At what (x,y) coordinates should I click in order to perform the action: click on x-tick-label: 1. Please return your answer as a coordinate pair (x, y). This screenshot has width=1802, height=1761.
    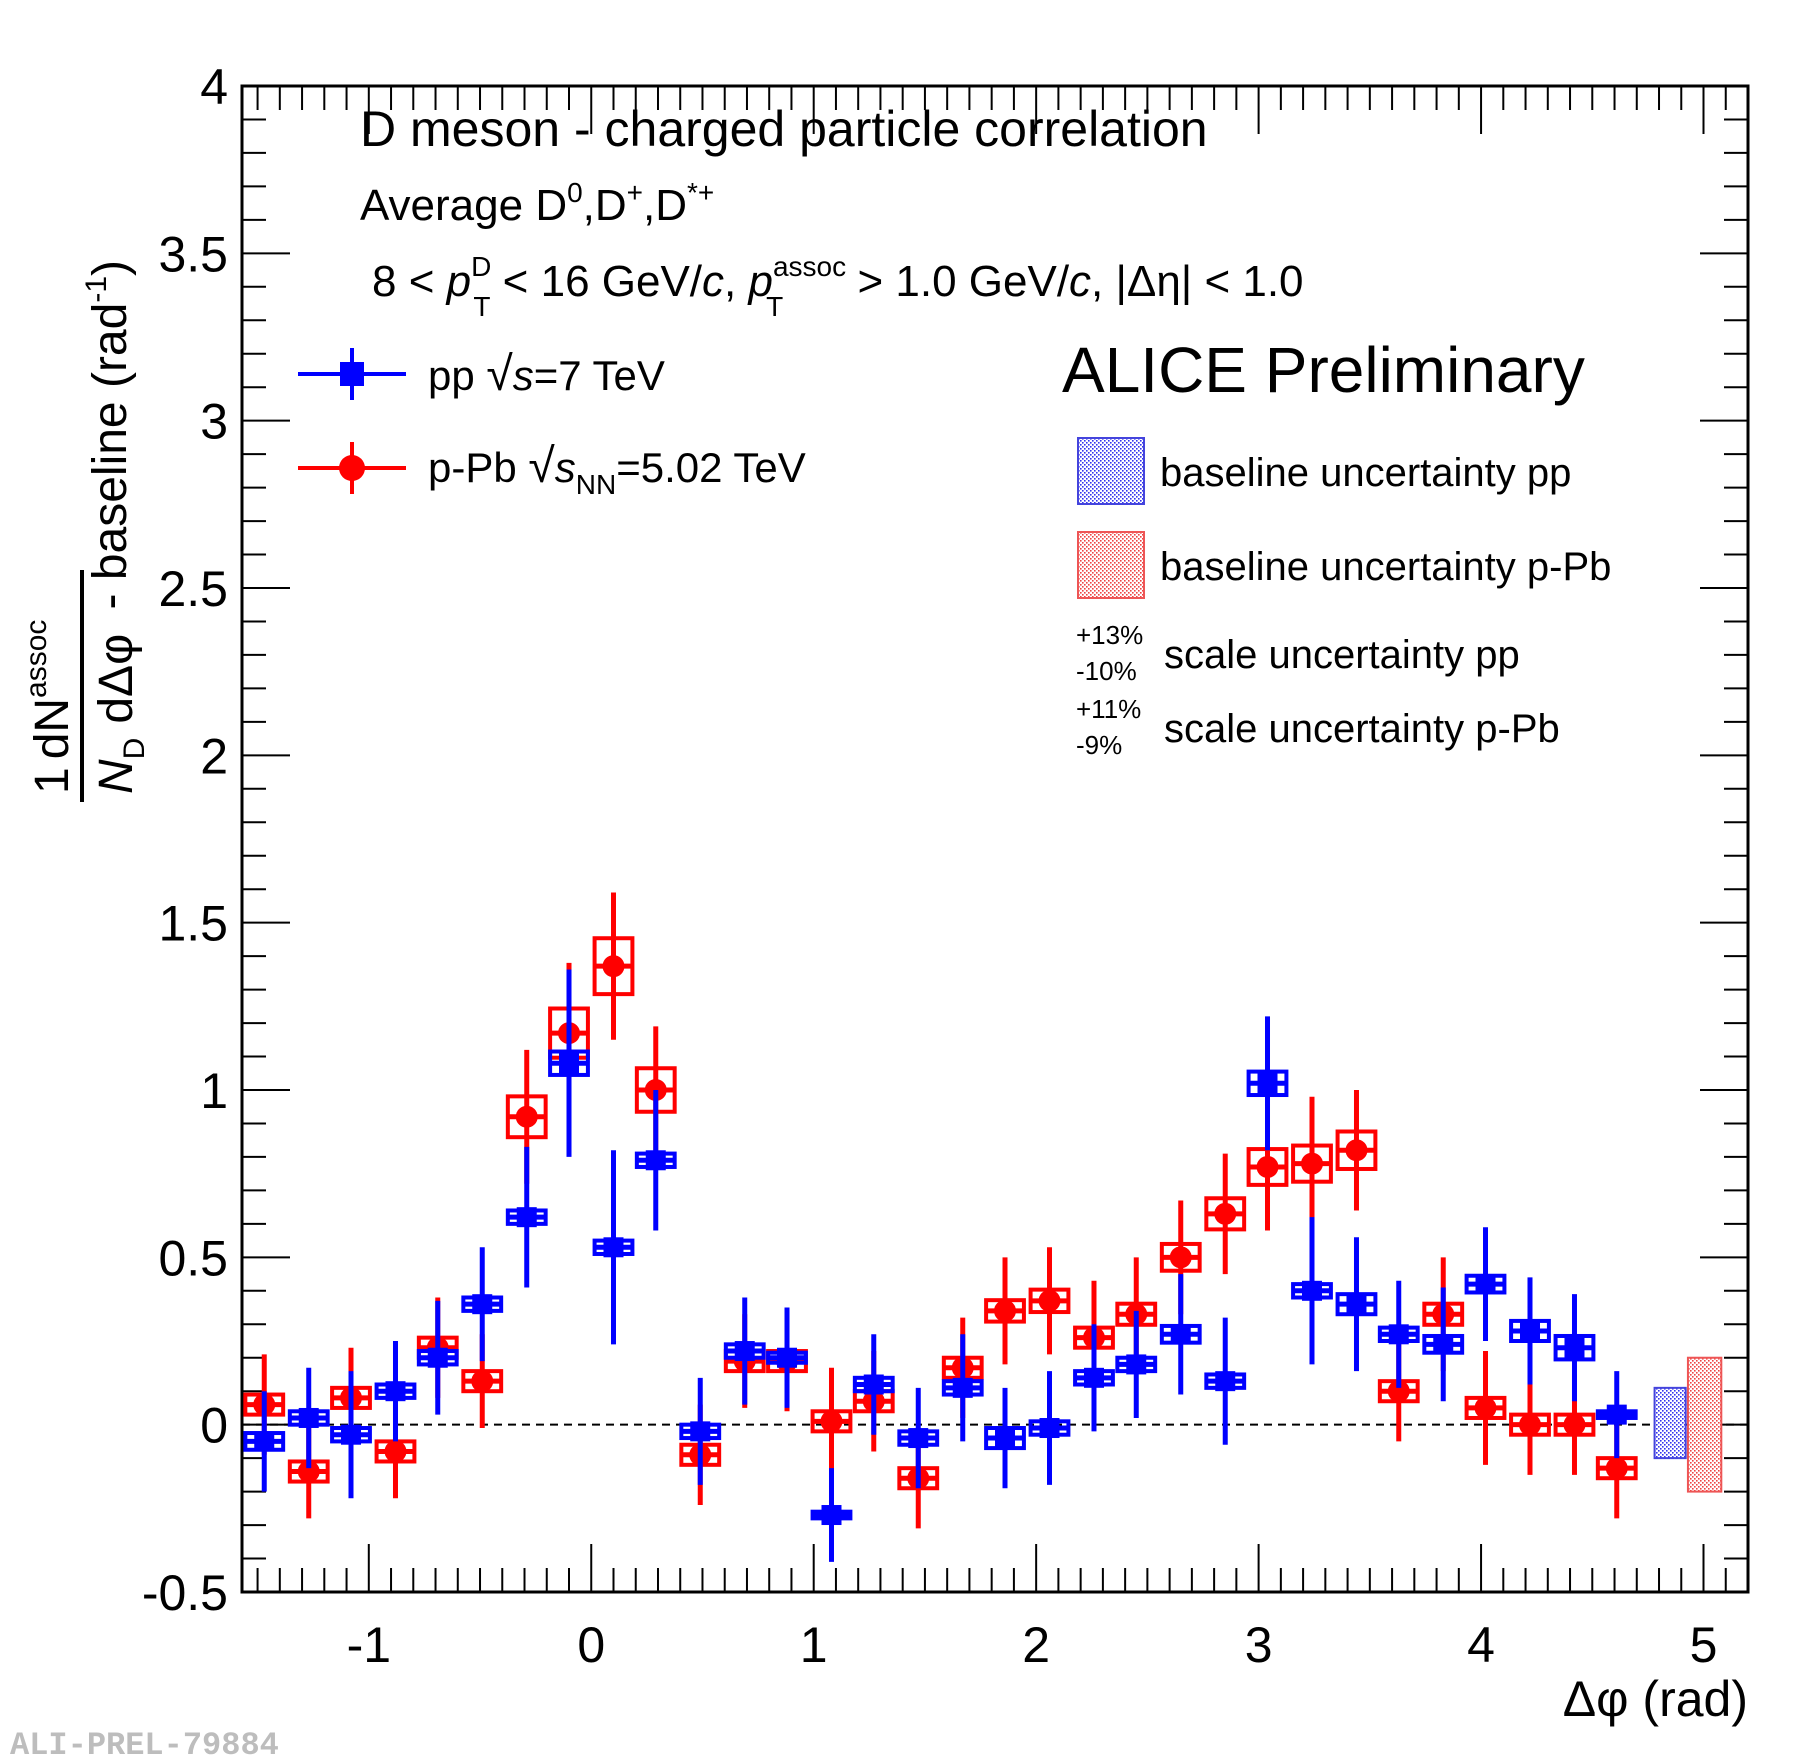
    Looking at the image, I should click on (814, 1645).